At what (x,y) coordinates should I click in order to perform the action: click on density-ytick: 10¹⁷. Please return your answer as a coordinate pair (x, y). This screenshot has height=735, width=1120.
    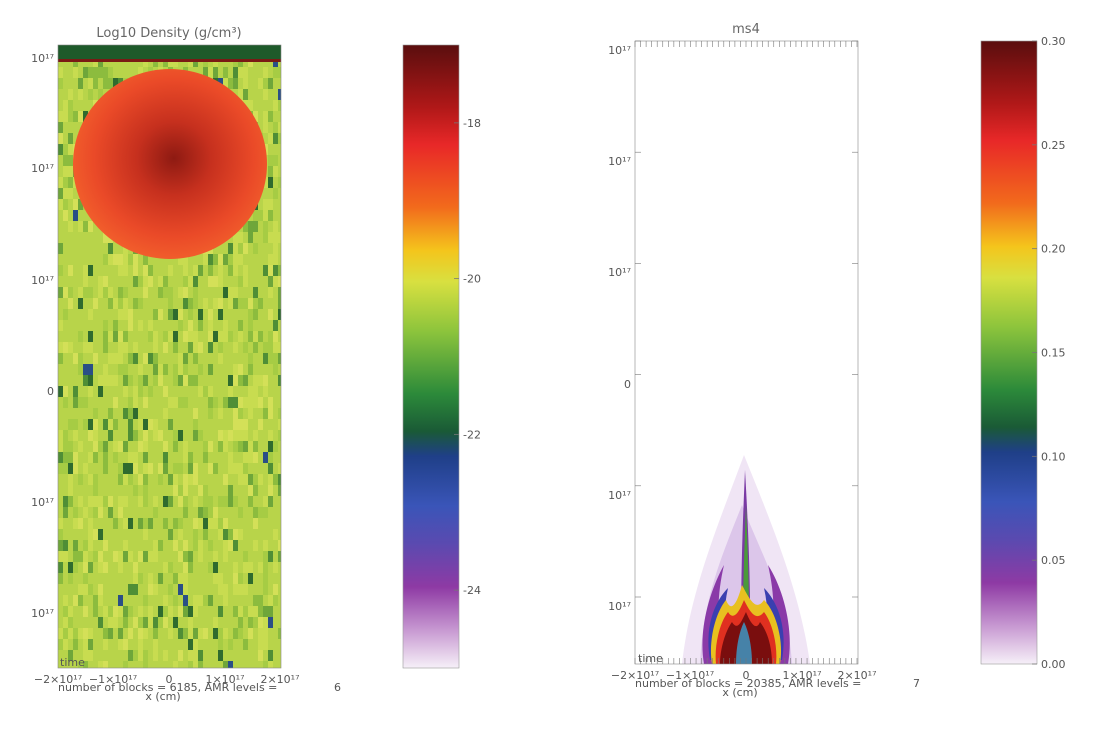
    Looking at the image, I should click on (42, 502).